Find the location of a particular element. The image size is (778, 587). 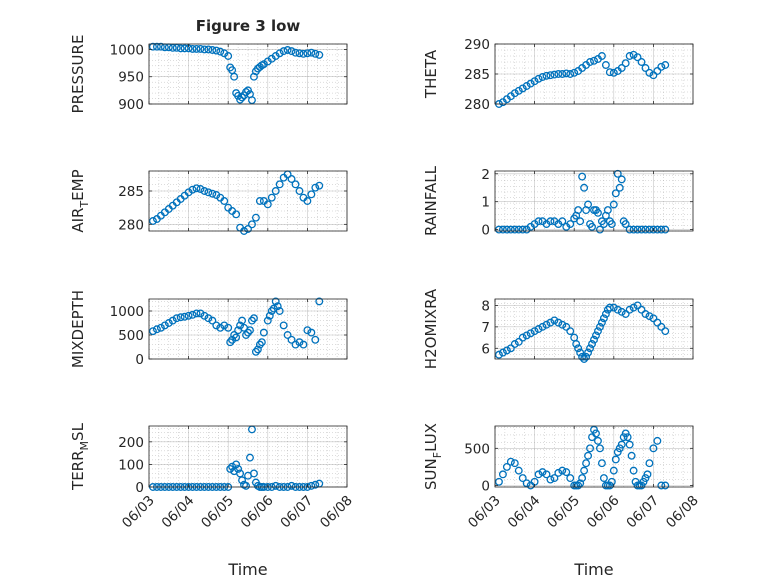

y-tick-label: 8 is located at coordinates (485, 306).